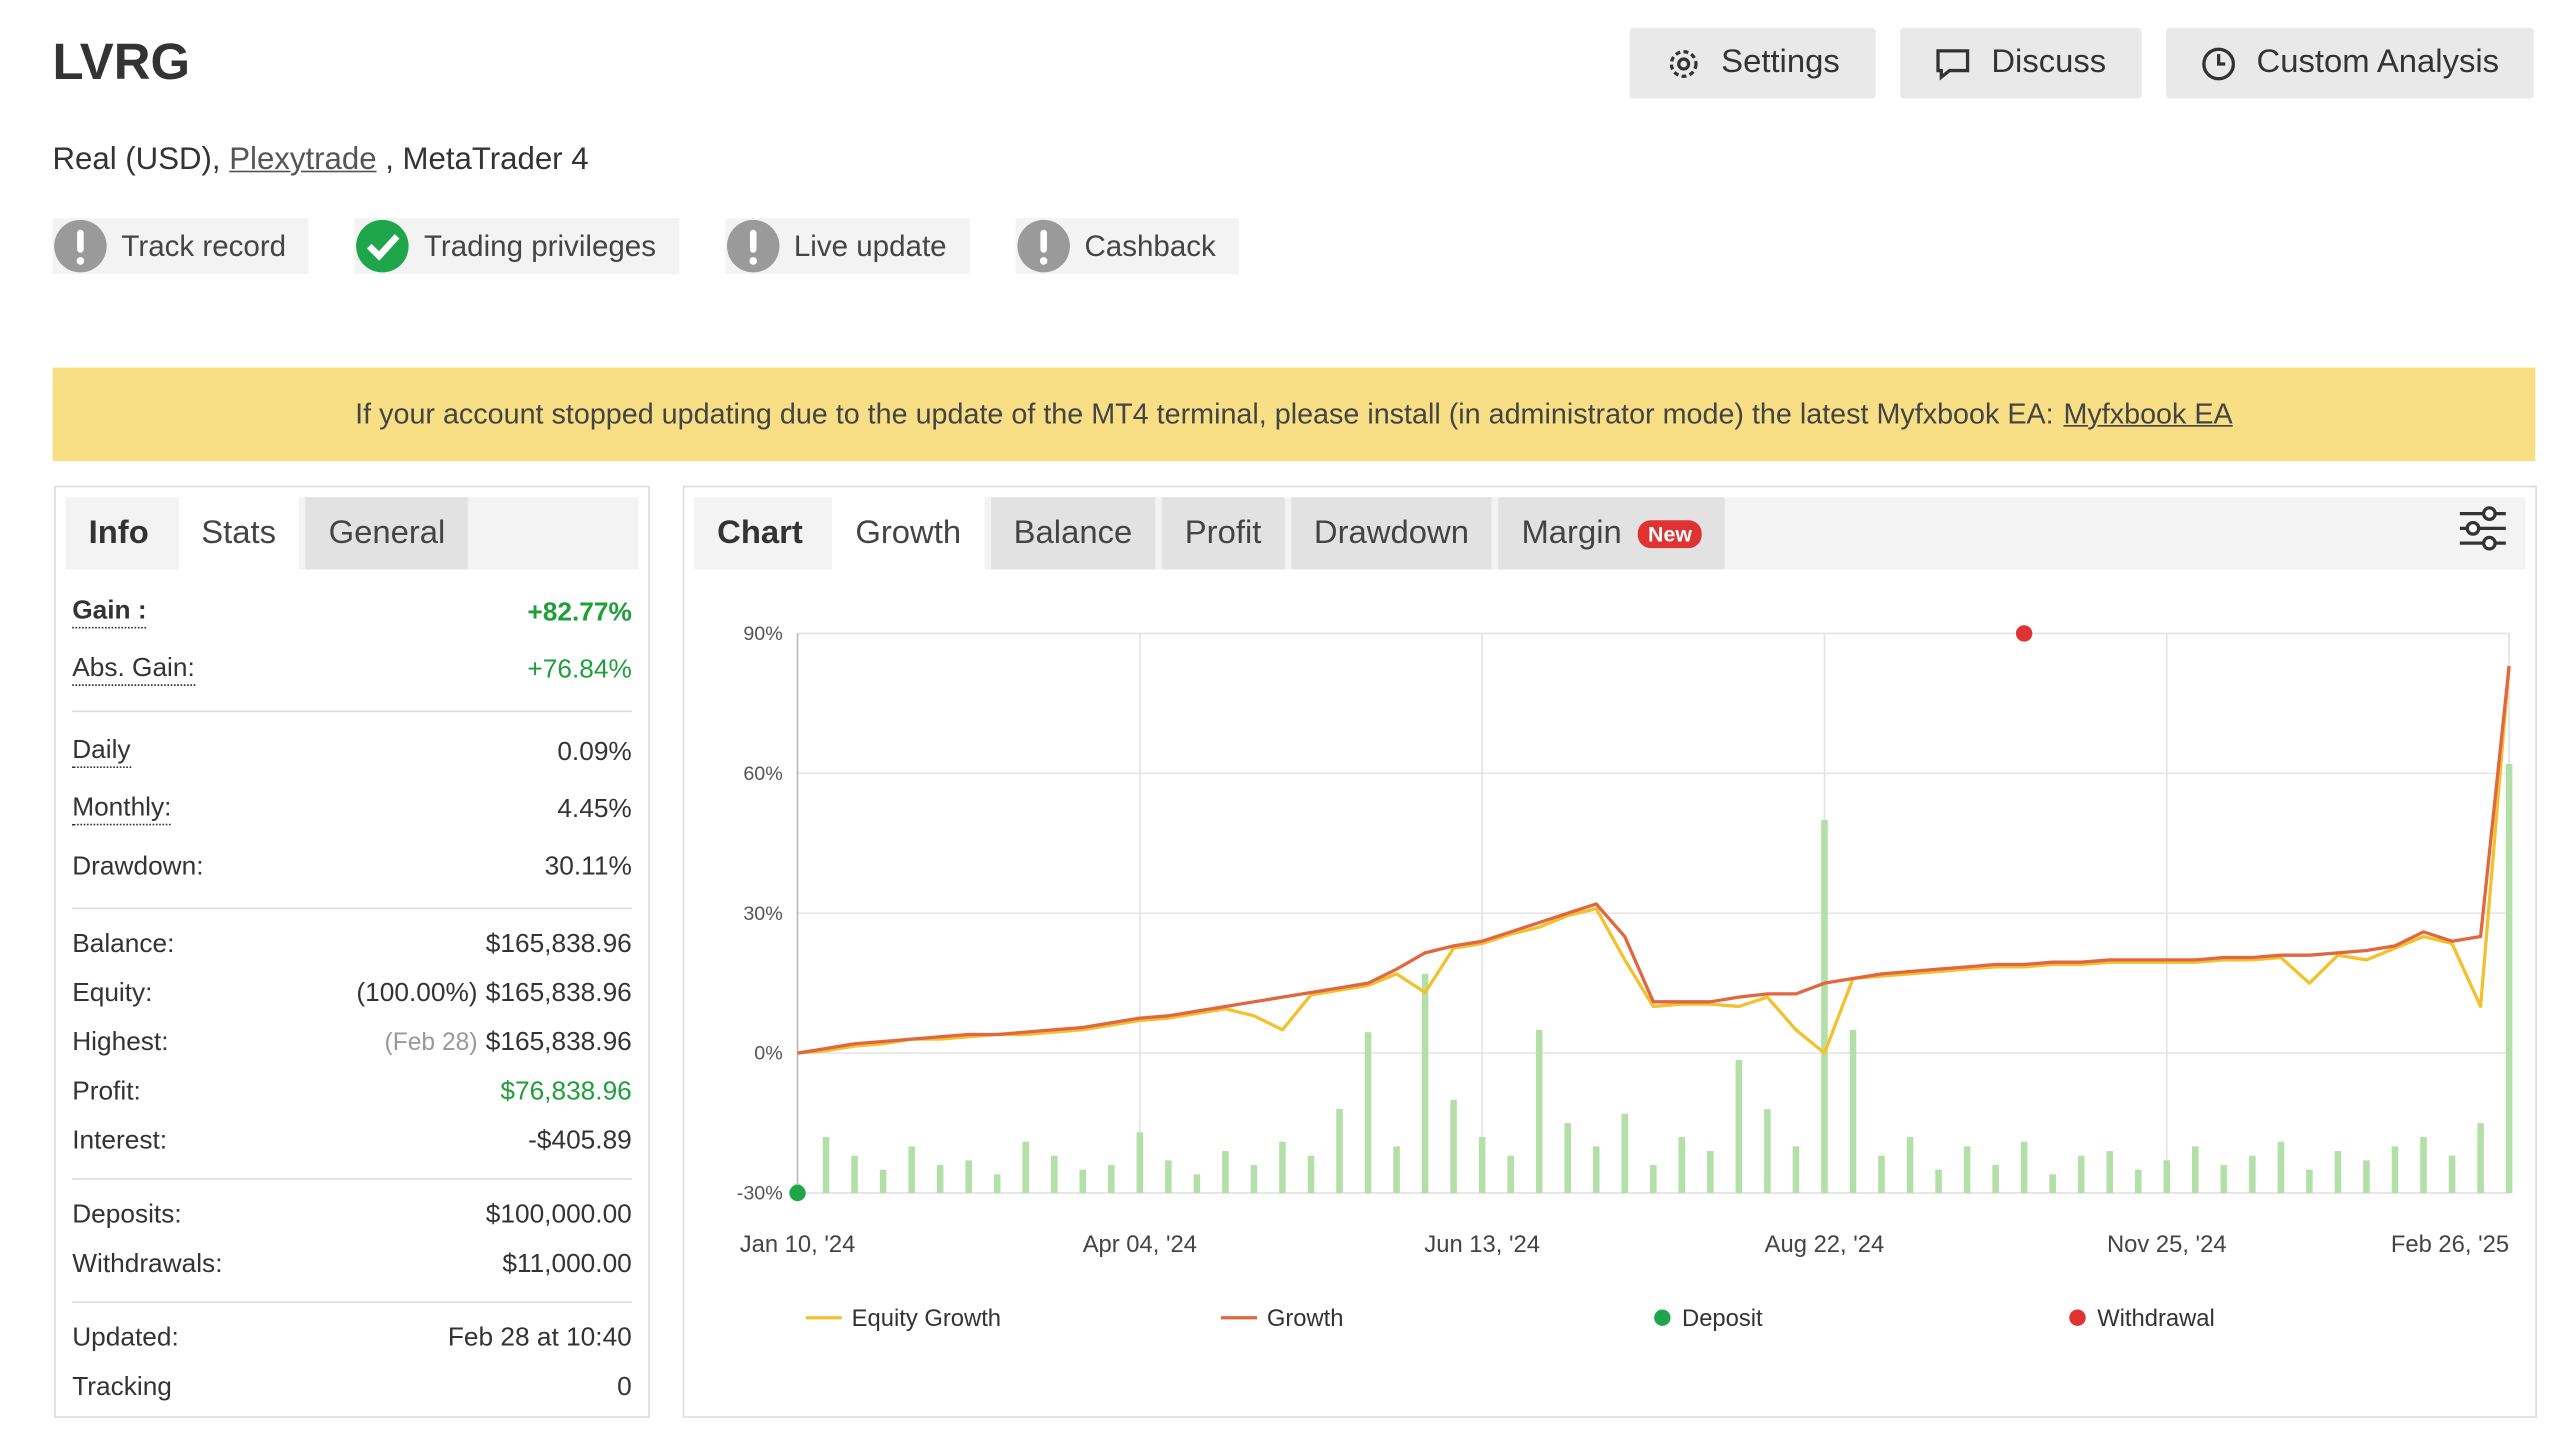 Image resolution: width=2560 pixels, height=1433 pixels. I want to click on clock-icon, so click(2219, 63).